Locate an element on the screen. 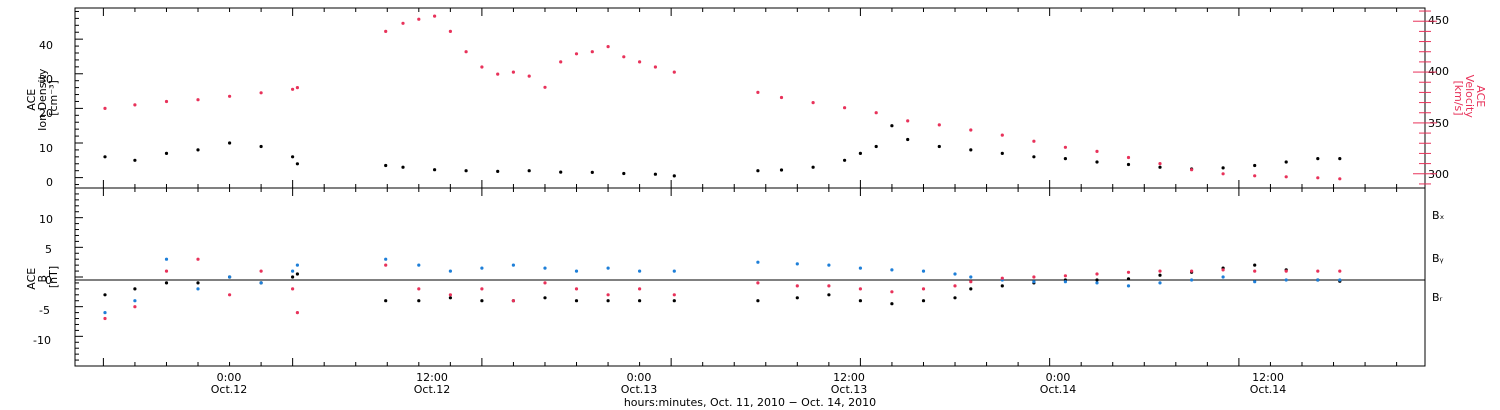 The height and width of the screenshot is (410, 1500). velocity-axis-title: ACE Velocity [km/s] is located at coordinates (1469, 98).